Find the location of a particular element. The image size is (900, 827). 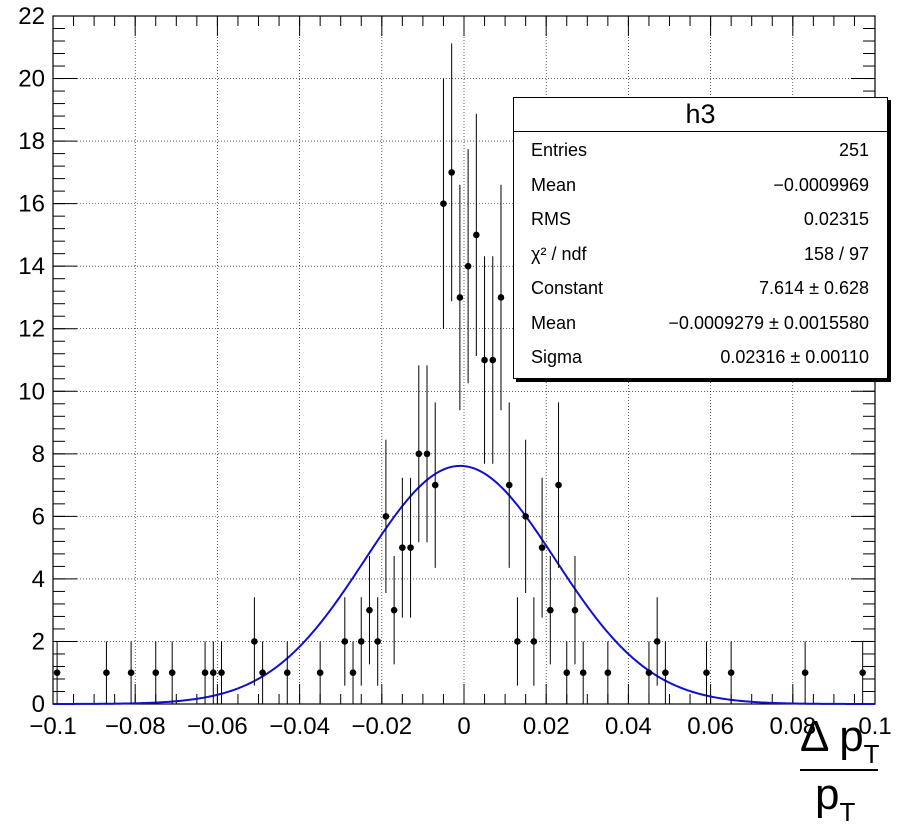

x-axis-title-fraction-bar is located at coordinates (839, 770).